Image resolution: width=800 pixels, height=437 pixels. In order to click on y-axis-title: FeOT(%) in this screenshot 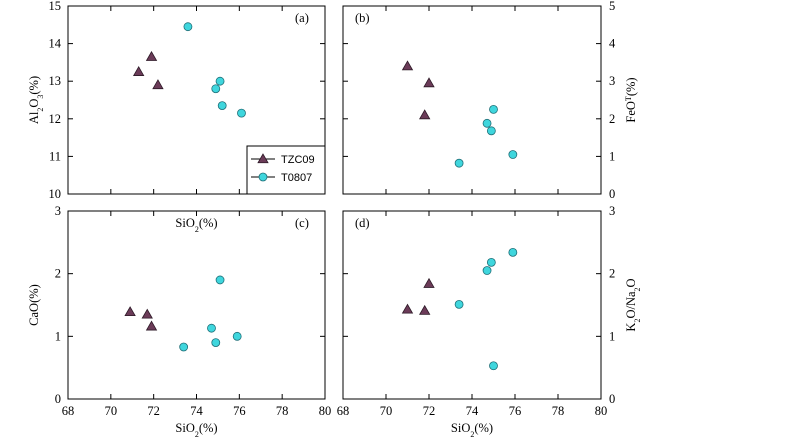, I will do `click(631, 99)`.